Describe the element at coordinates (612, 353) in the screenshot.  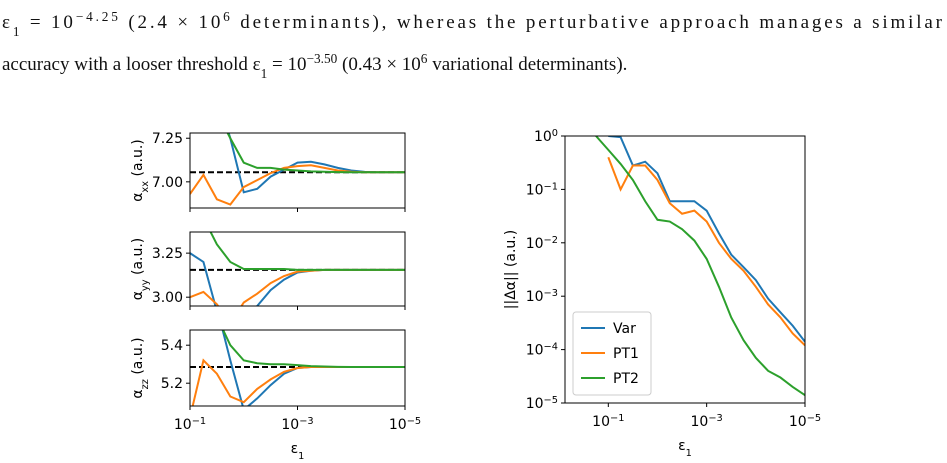
I see `legend-box` at that location.